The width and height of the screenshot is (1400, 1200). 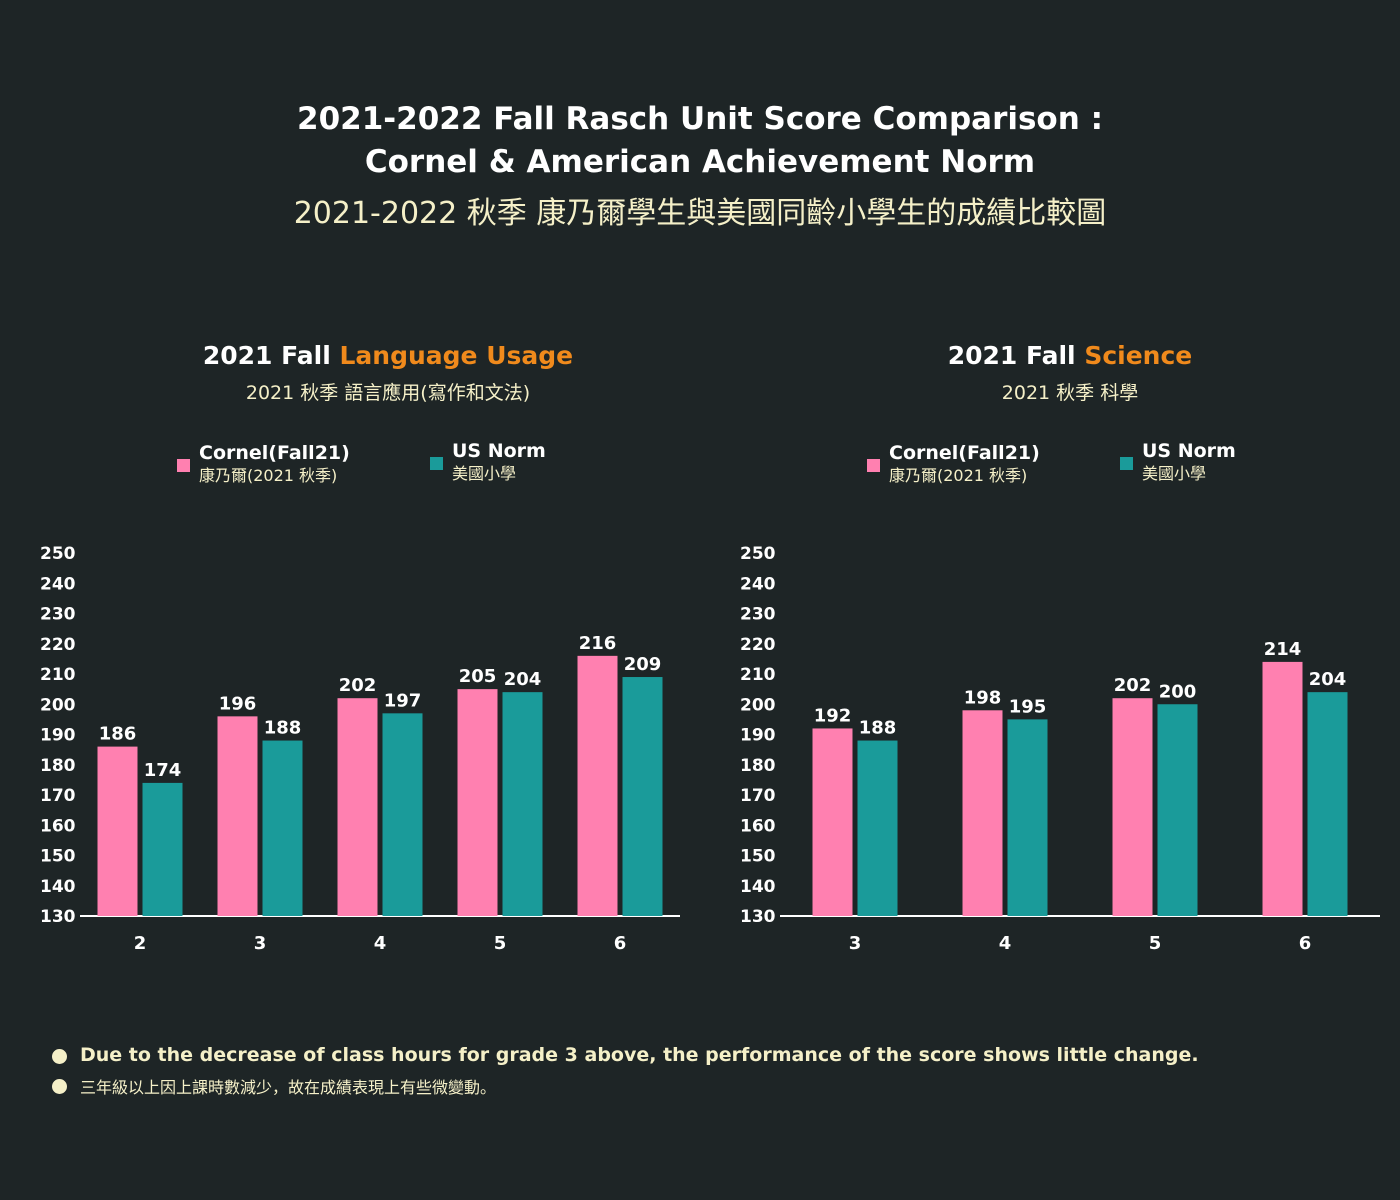 I want to click on chart1-ytick-150: 150, so click(x=58, y=857).